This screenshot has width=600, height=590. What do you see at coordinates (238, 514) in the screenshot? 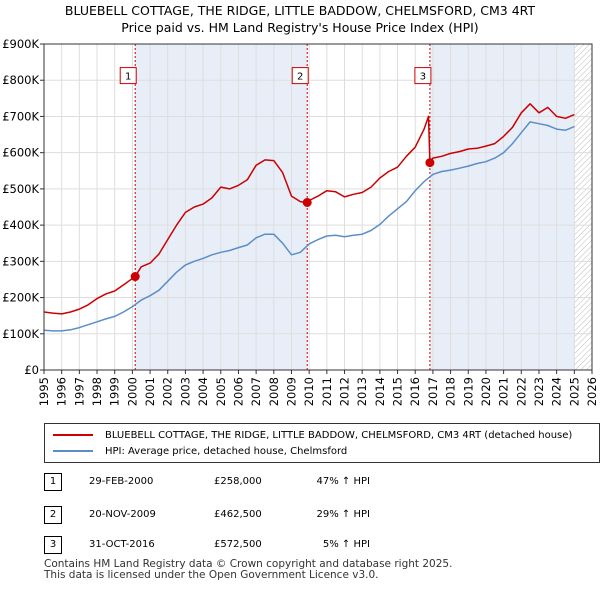
I see `sale-price: £462,500` at bounding box center [238, 514].